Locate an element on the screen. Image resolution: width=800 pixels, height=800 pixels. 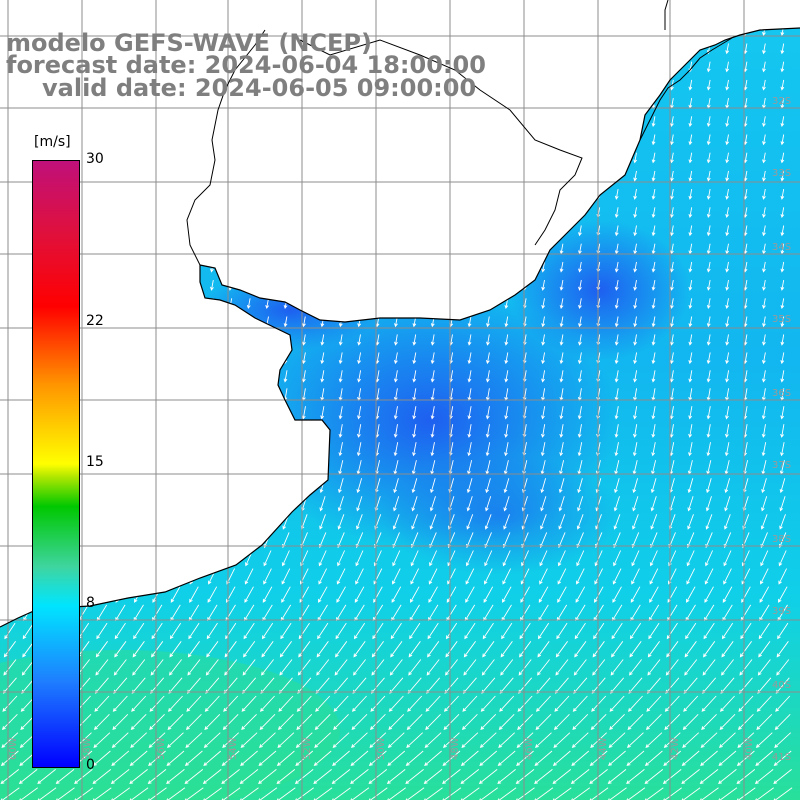
longitude-label: 48W is located at coordinates (455, 748).